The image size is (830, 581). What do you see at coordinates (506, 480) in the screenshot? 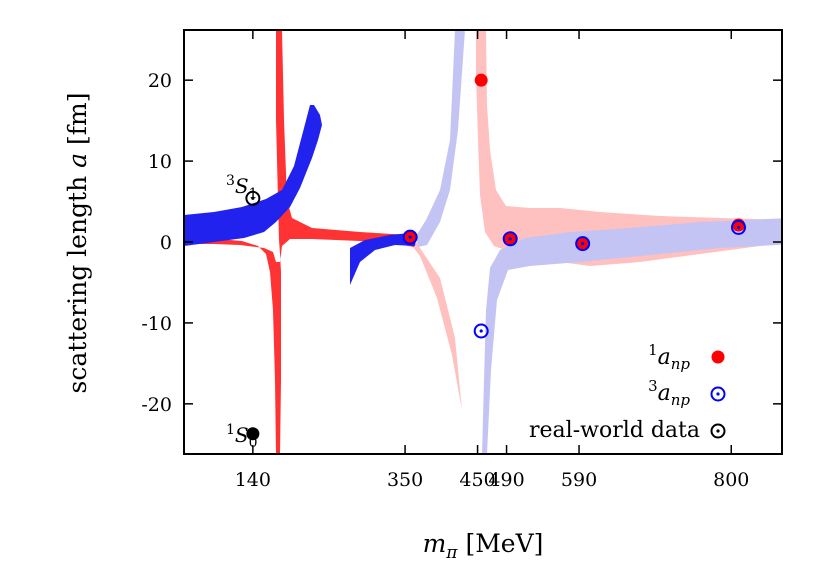
I see `x-tick-label: 490` at bounding box center [506, 480].